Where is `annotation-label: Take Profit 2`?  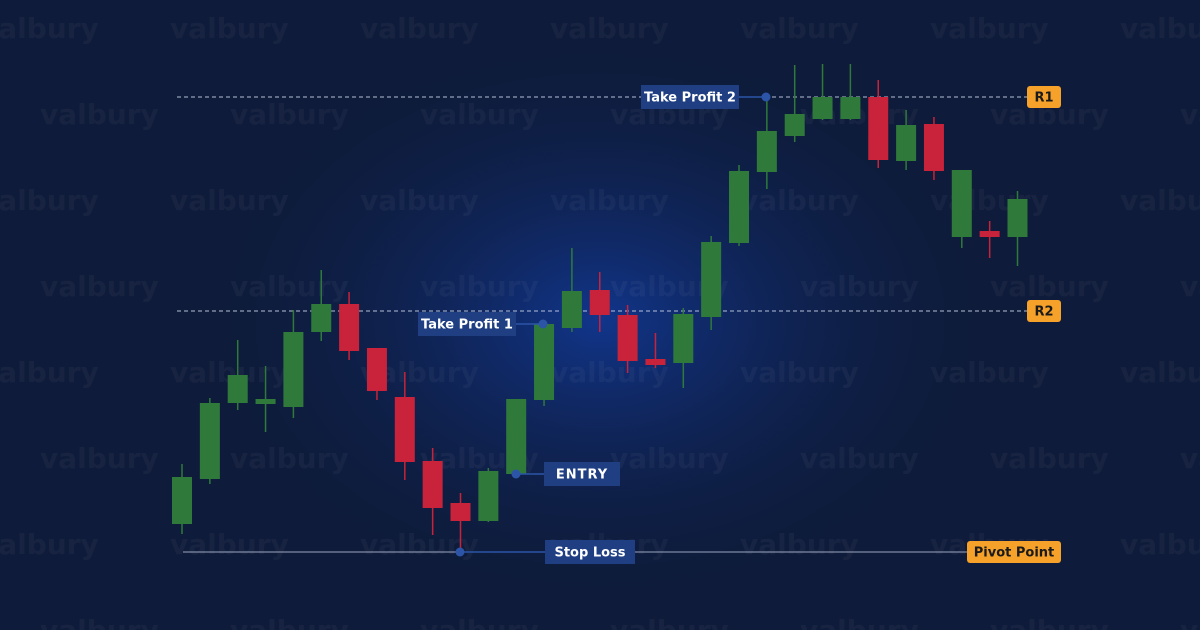
annotation-label: Take Profit 2 is located at coordinates (690, 98).